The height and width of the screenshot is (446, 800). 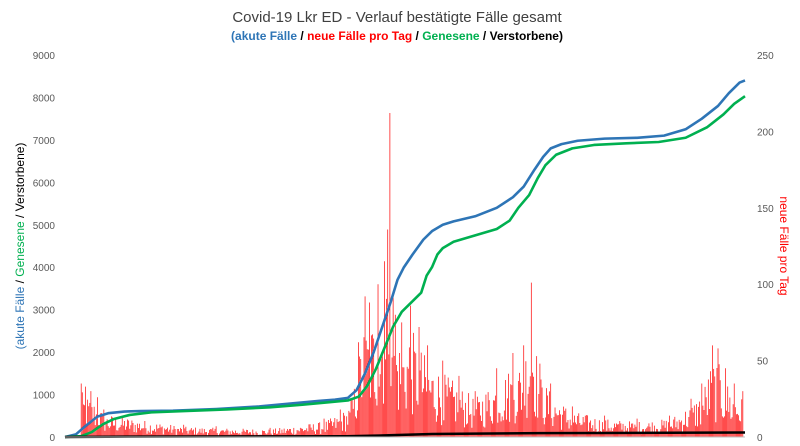 I want to click on y-tick-left: 0, so click(x=52, y=438).